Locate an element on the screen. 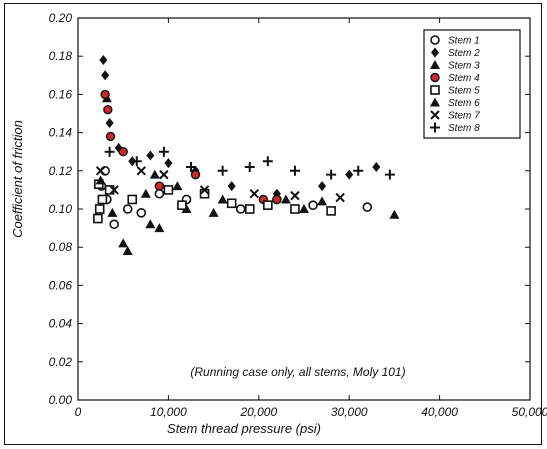 The image size is (547, 449). legend-label: Stem 8 is located at coordinates (464, 128).